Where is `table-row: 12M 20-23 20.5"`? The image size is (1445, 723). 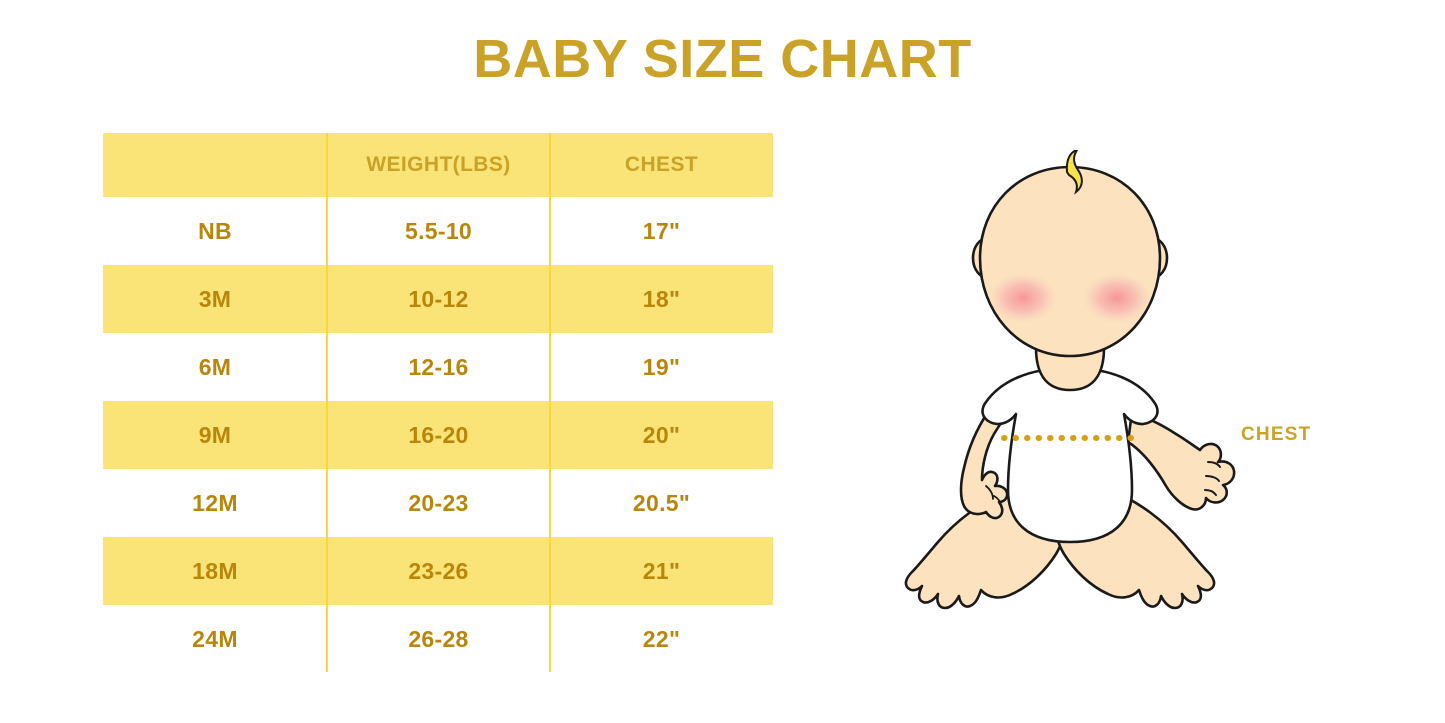
table-row: 12M 20-23 20.5" is located at coordinates (438, 503).